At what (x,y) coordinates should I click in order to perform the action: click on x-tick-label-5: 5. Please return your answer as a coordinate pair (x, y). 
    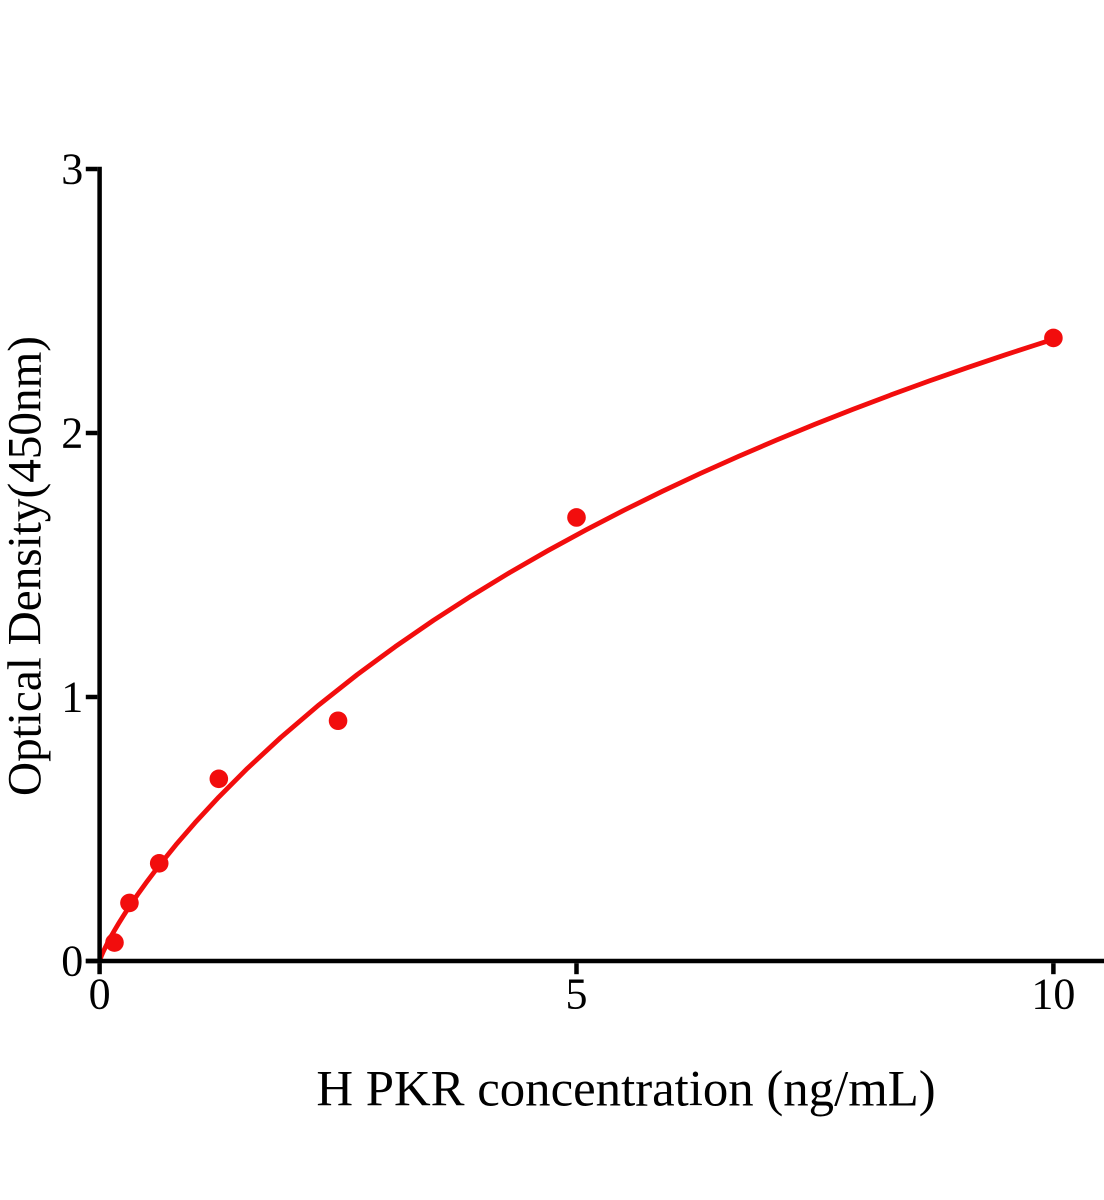
    Looking at the image, I should click on (577, 994).